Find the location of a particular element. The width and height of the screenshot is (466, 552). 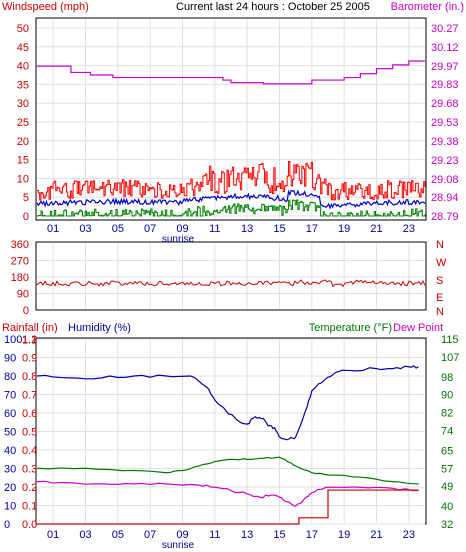

temperature-tick-label: 74 is located at coordinates (447, 431).